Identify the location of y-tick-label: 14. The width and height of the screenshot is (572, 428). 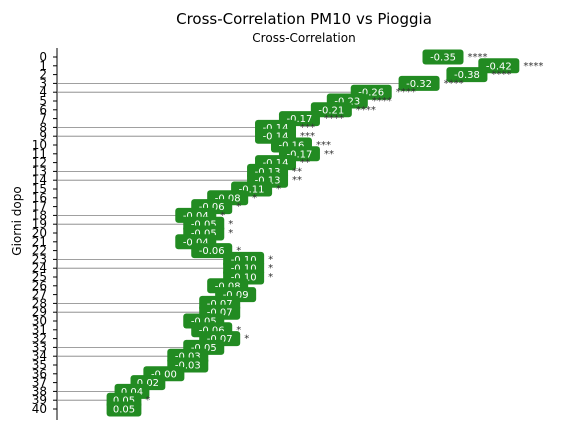
(39, 180).